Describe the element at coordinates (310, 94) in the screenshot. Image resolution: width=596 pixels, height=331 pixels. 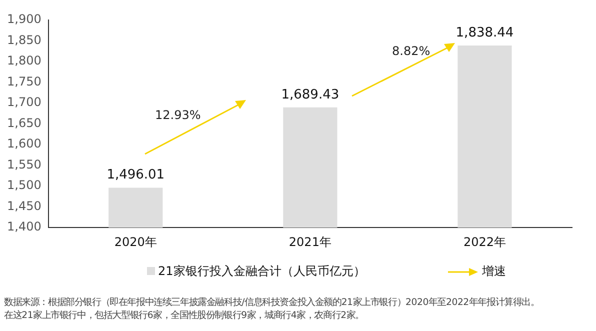
I see `text: 1,689.43` at that location.